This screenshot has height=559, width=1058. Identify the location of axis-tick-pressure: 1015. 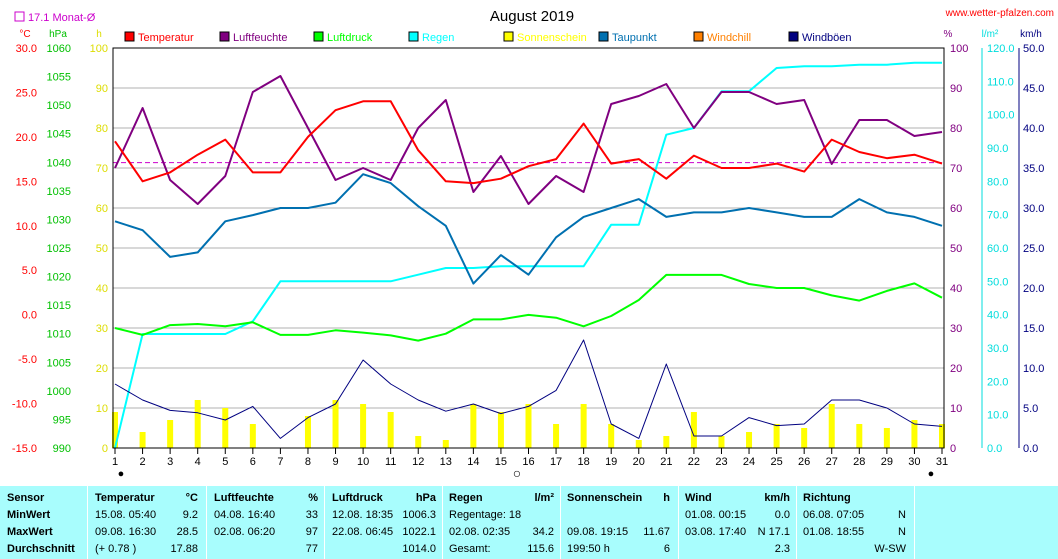
(59, 306).